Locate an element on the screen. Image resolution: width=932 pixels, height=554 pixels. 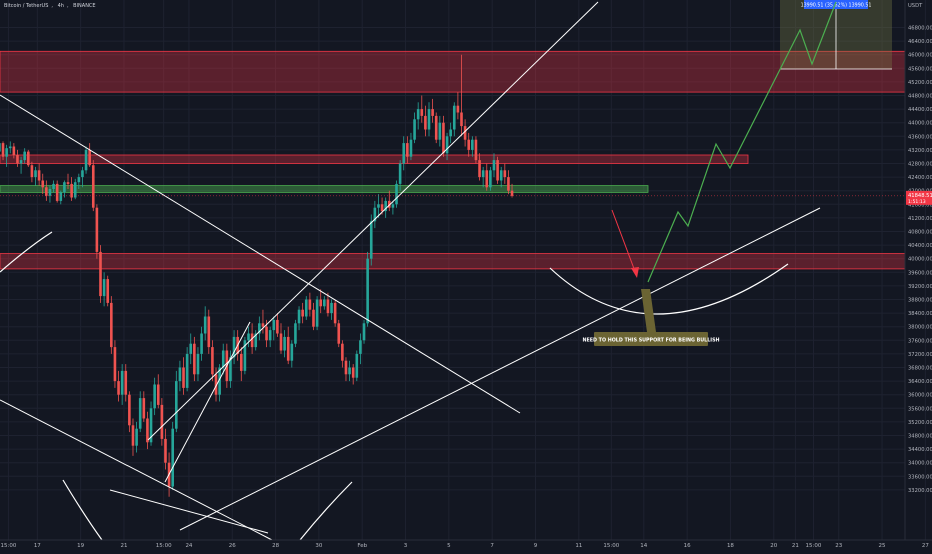
time-tick-label: 15:00 is located at coordinates (611, 546).